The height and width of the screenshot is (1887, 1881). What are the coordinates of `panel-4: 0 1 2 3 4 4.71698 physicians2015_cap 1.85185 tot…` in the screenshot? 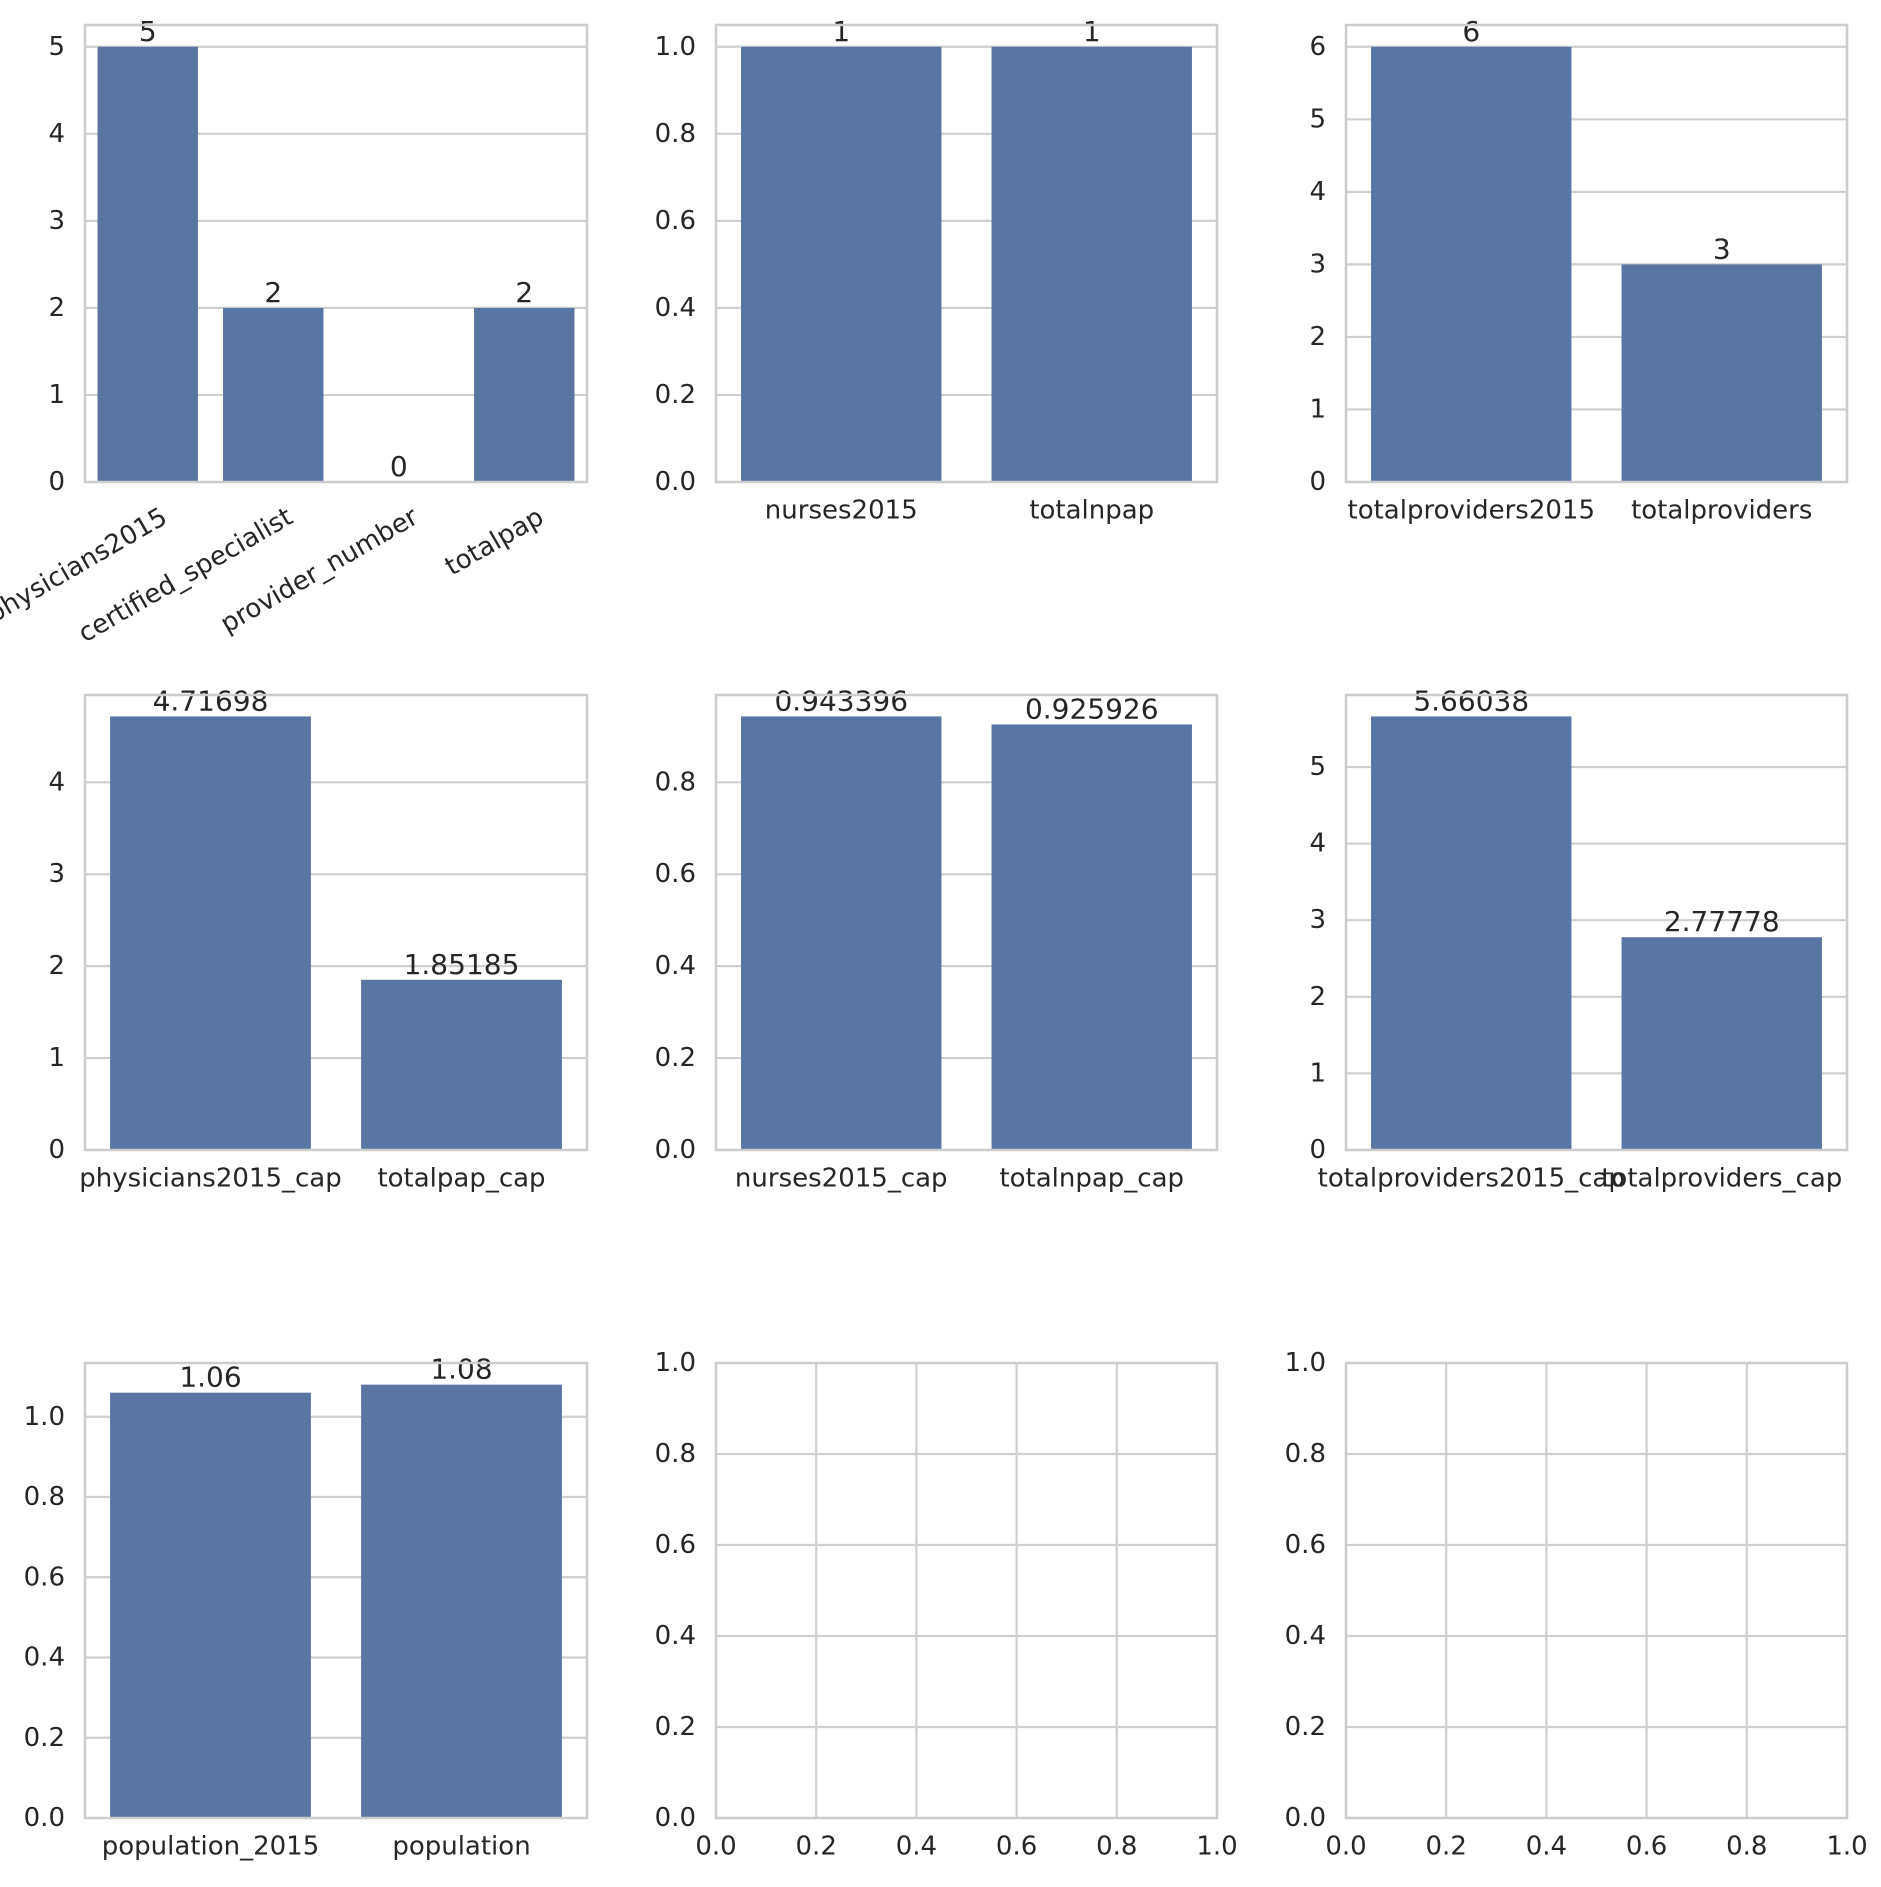 It's located at (318, 938).